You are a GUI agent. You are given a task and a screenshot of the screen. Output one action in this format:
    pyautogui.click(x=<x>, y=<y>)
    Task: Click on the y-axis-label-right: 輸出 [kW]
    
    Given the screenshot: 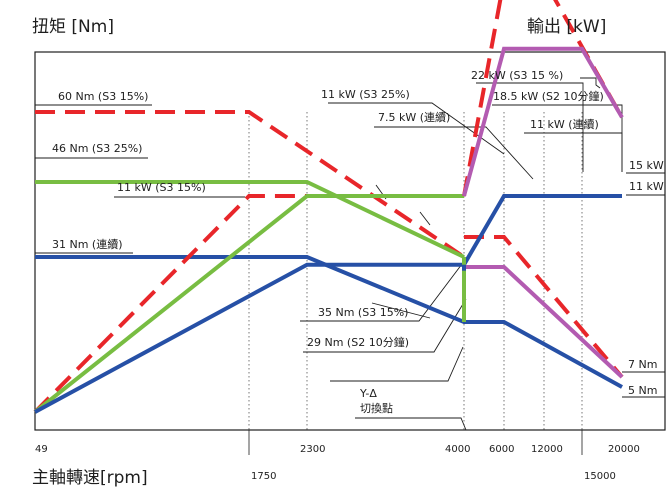 What is the action you would take?
    pyautogui.click(x=566, y=27)
    